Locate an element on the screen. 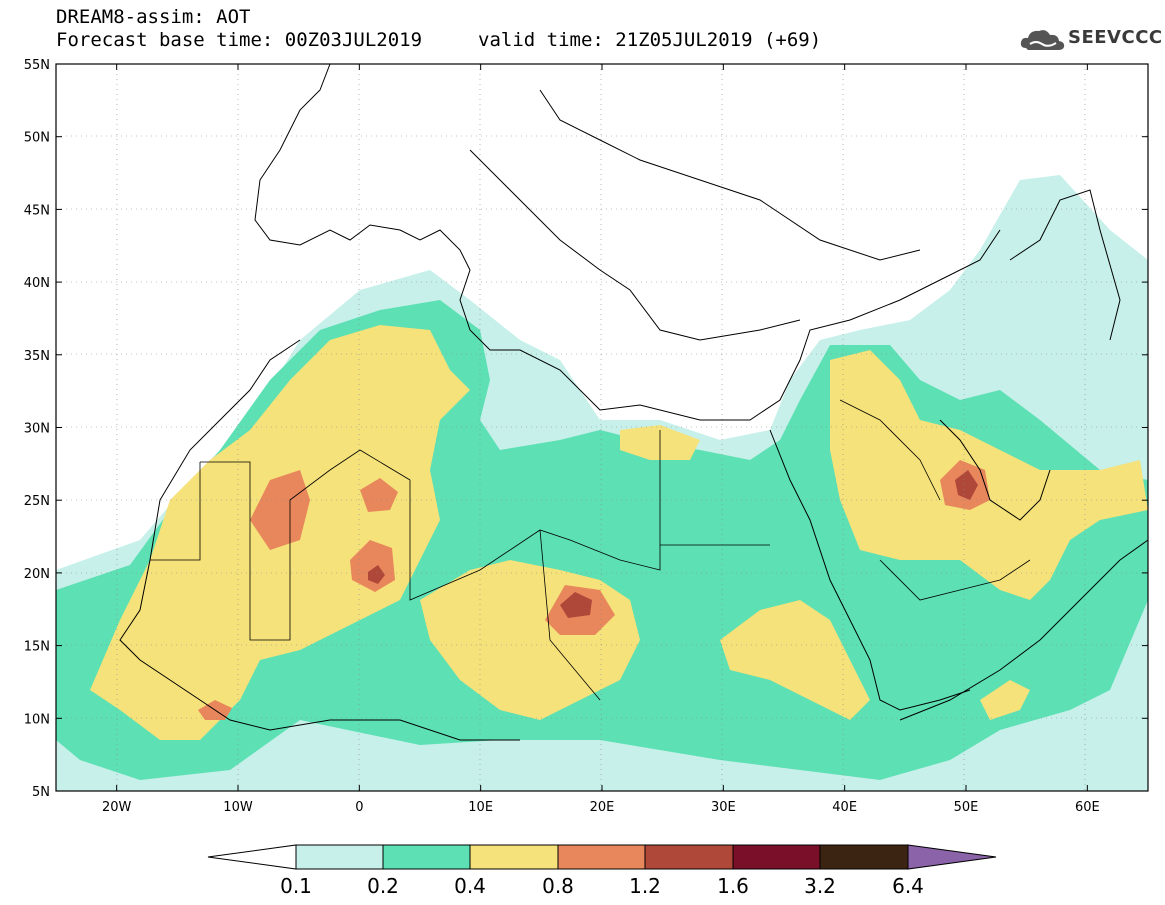 The height and width of the screenshot is (905, 1165). lon-label: 40E is located at coordinates (844, 807).